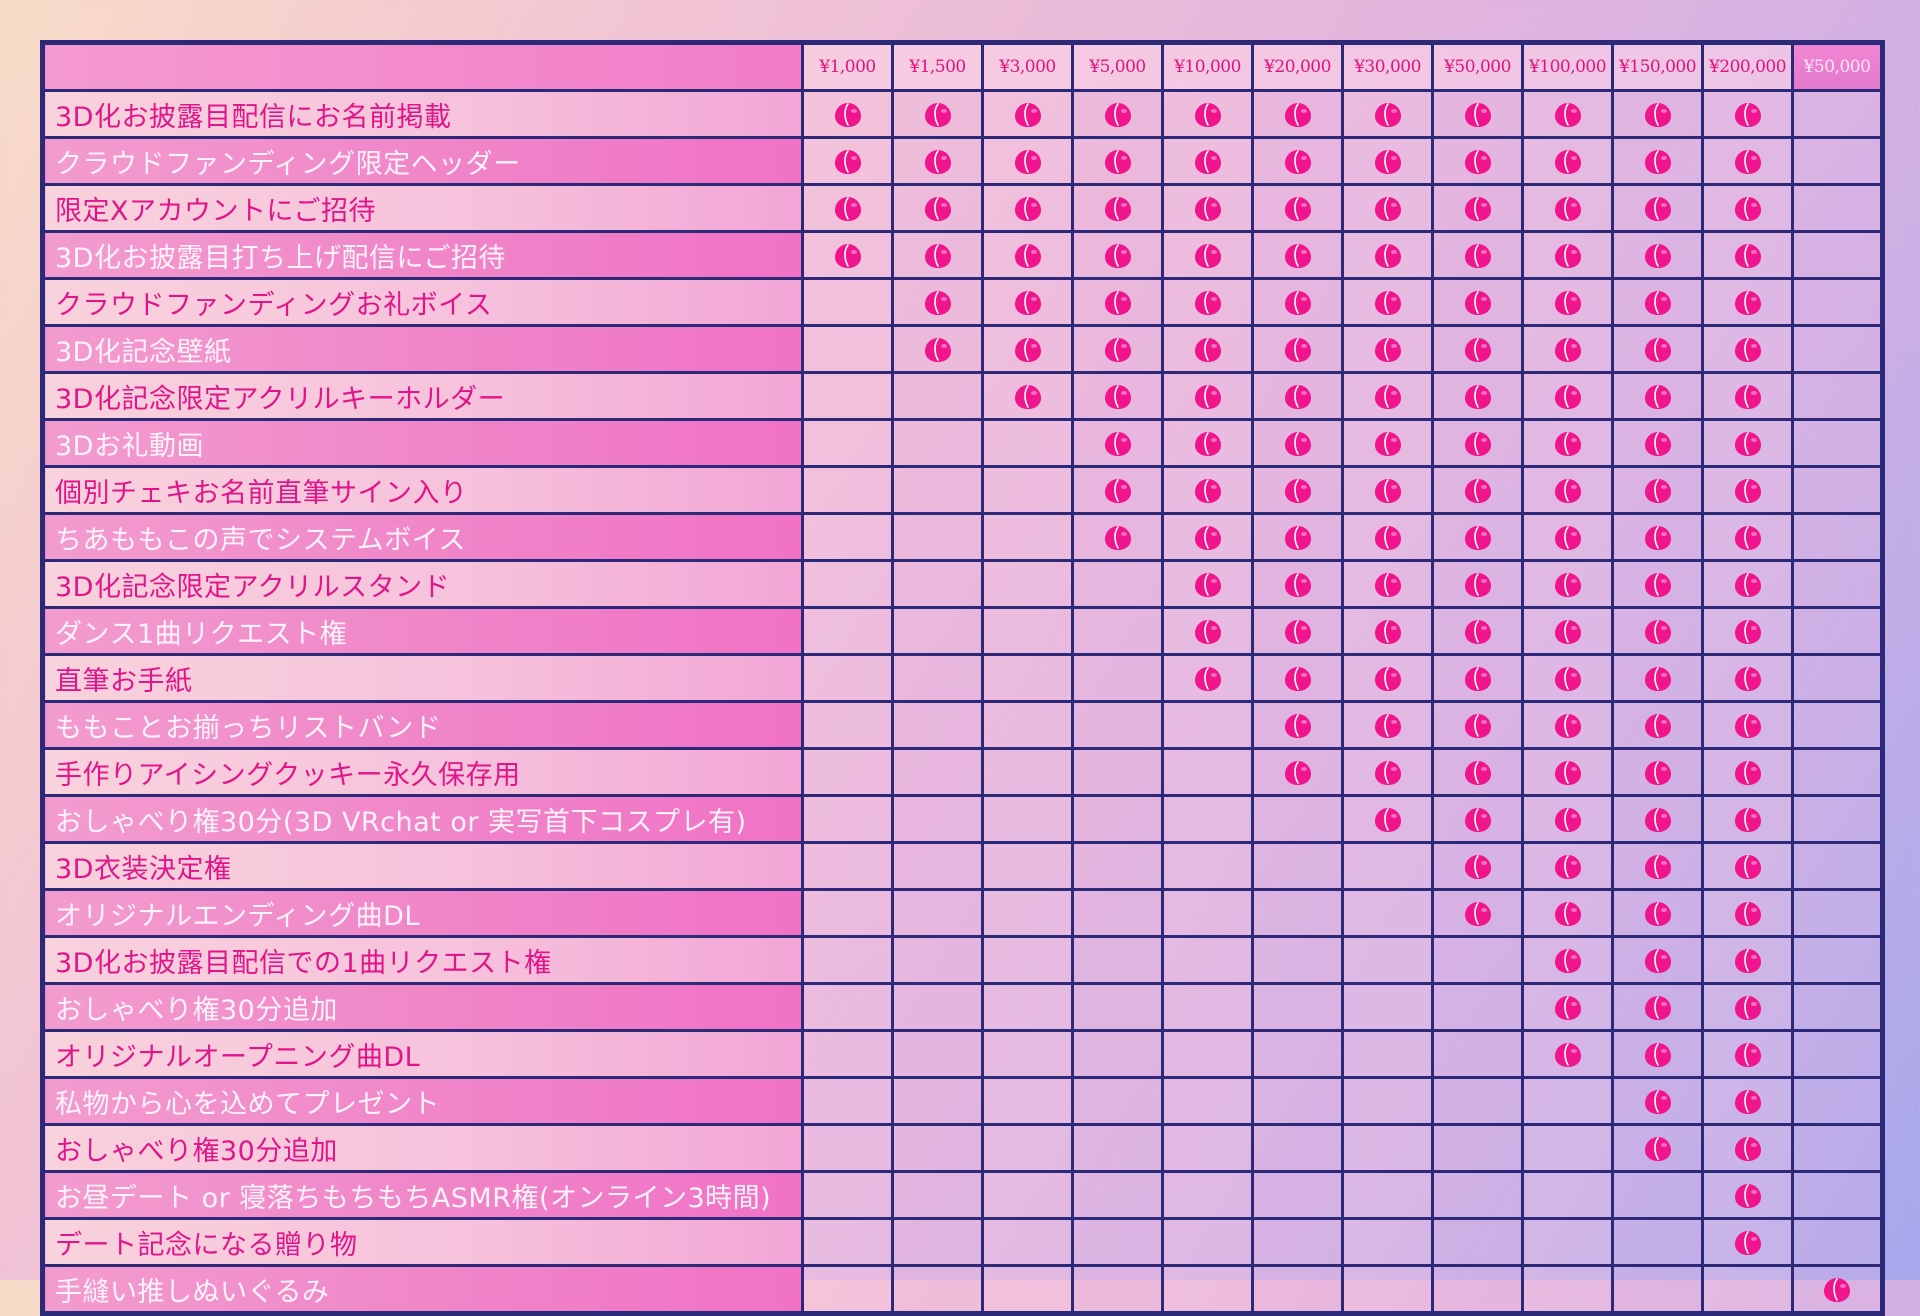 The height and width of the screenshot is (1316, 1920). What do you see at coordinates (962, 725) in the screenshot?
I see `reward-row: ももことお揃っちリストバンド` at bounding box center [962, 725].